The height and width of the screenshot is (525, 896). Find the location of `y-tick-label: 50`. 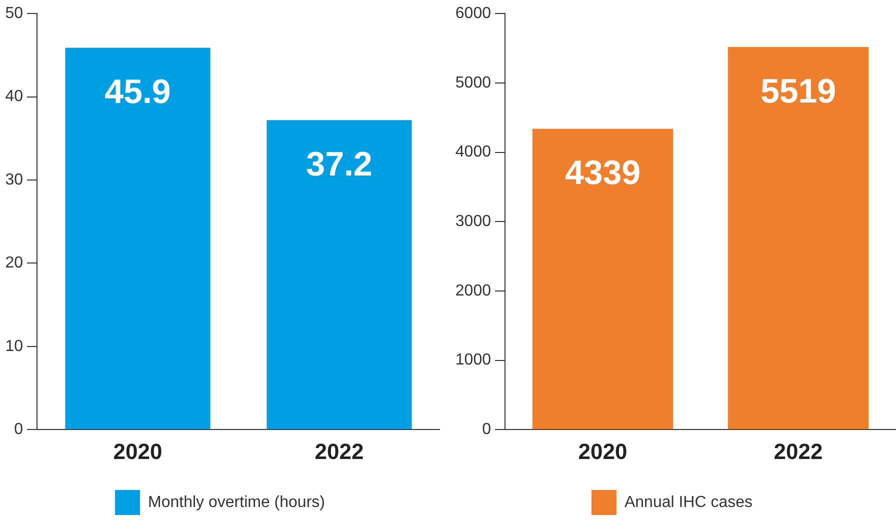

y-tick-label: 50 is located at coordinates (14, 13).